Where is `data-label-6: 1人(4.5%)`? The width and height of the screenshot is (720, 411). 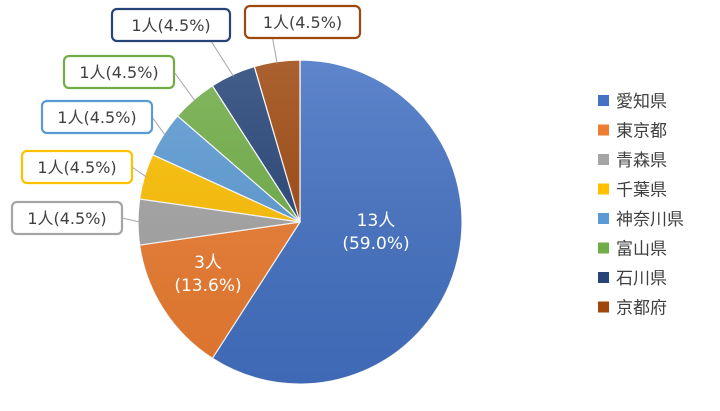 data-label-6: 1人(4.5%) is located at coordinates (118, 72).